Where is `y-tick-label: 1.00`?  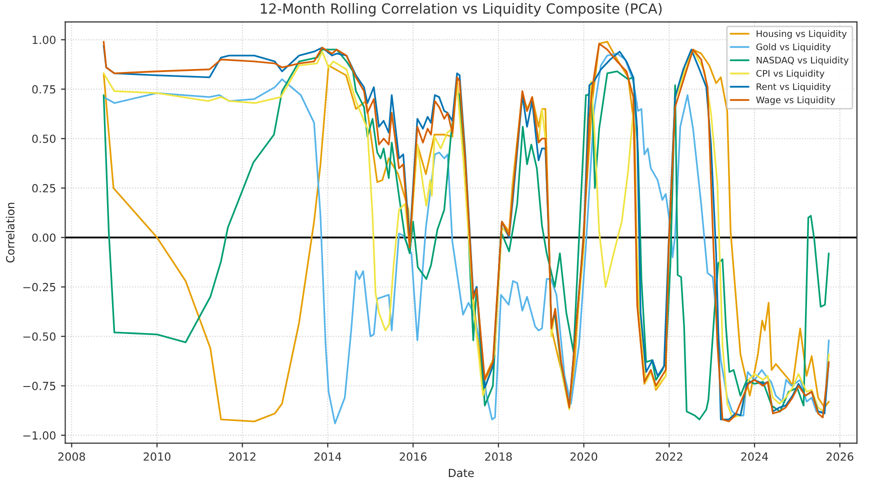 y-tick-label: 1.00 is located at coordinates (44, 40).